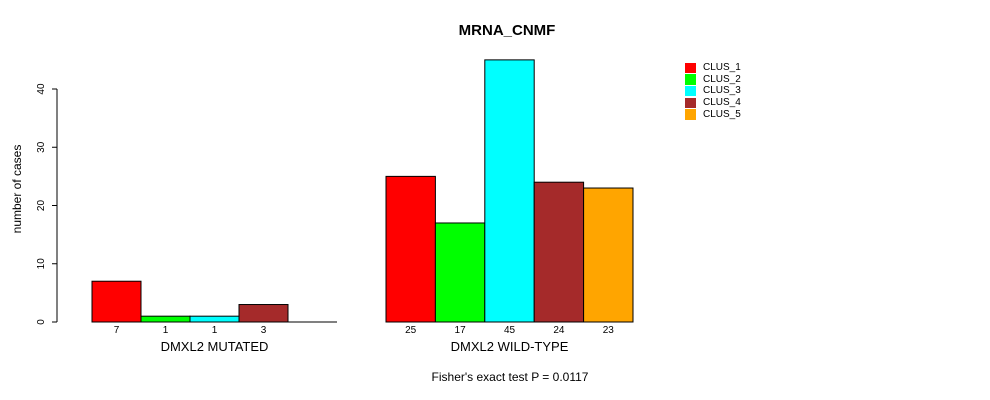  Describe the element at coordinates (214, 346) in the screenshot. I see `group-label-mutated: DMXL2 MUTATED` at that location.